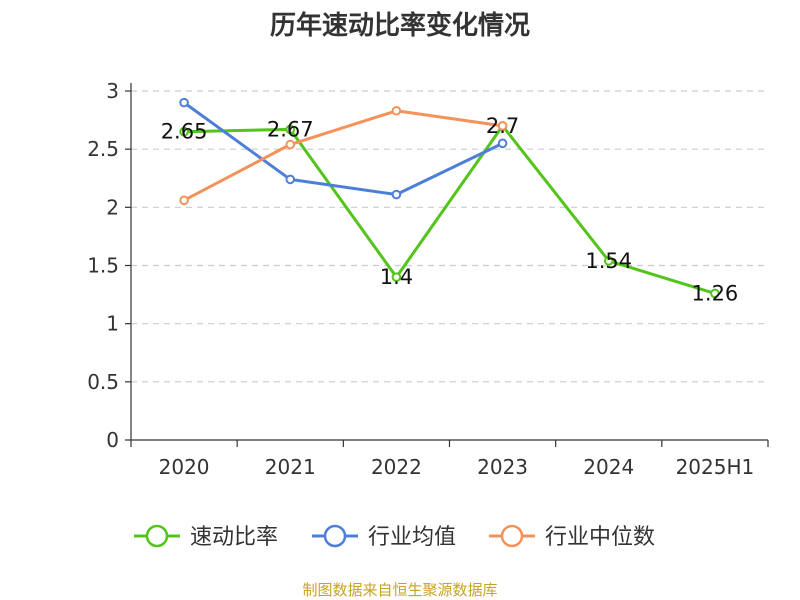 The image size is (800, 600). I want to click on data-label-4: 1.54, so click(608, 261).